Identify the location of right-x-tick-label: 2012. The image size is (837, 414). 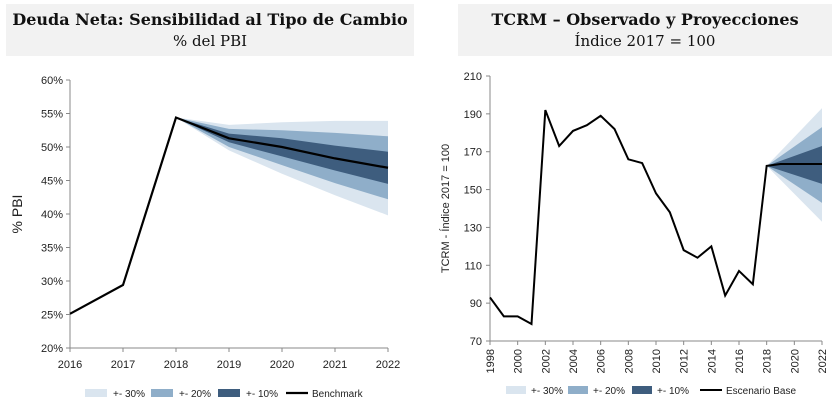
(685, 361).